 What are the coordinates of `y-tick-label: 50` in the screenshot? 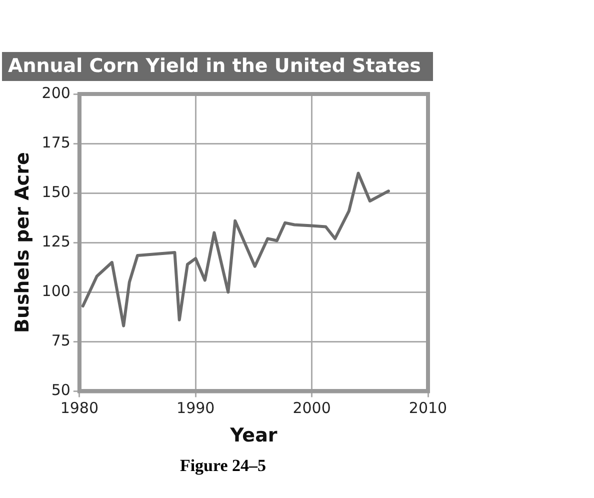 It's located at (60, 390).